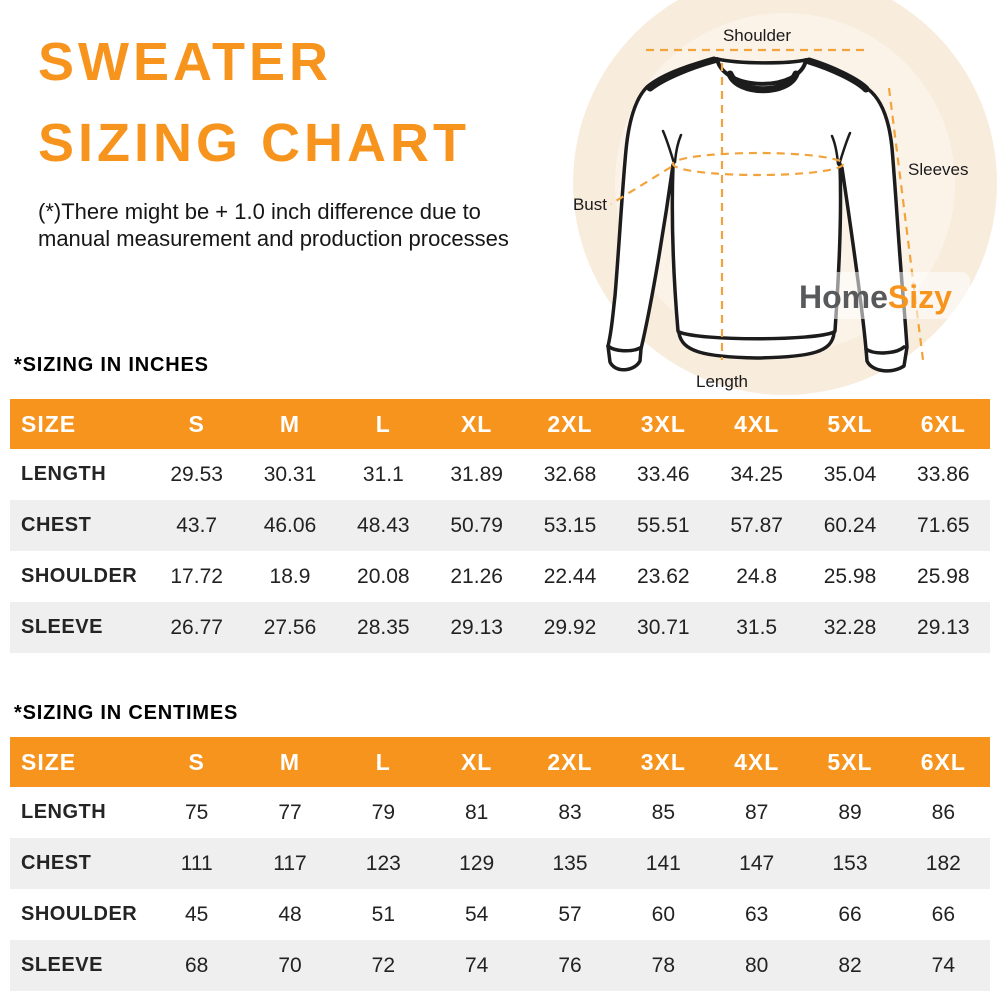  Describe the element at coordinates (663, 965) in the screenshot. I see `size-value-cell: 78` at that location.